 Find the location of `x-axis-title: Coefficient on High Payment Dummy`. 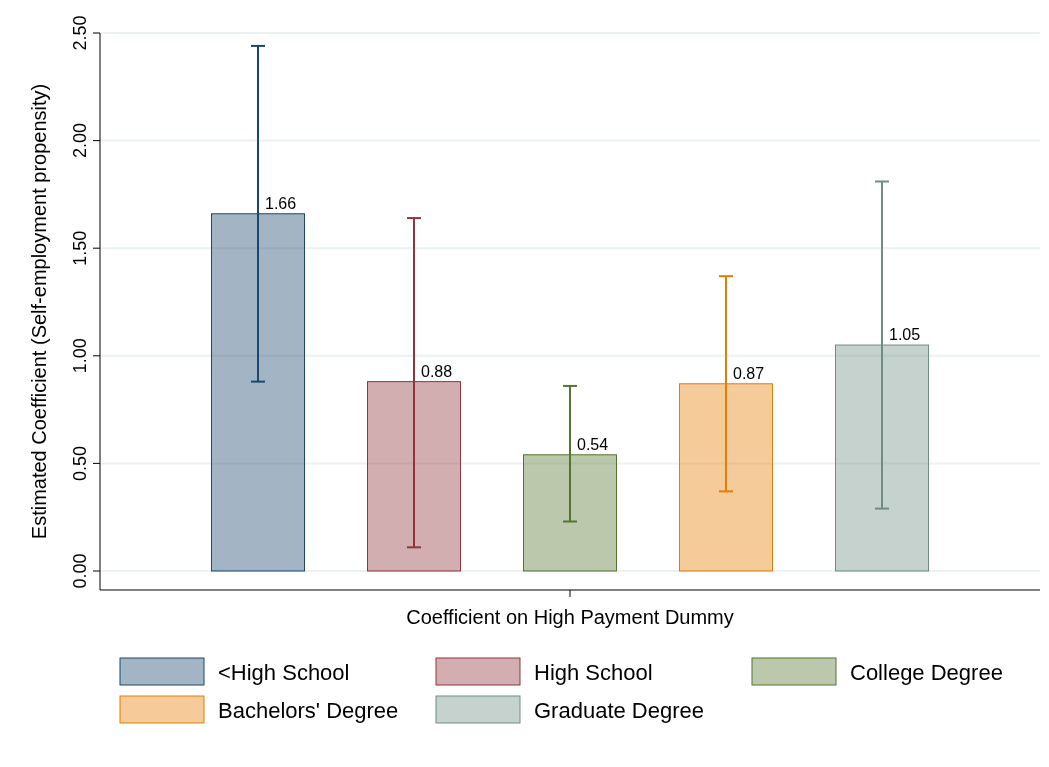

x-axis-title: Coefficient on High Payment Dummy is located at coordinates (570, 617).